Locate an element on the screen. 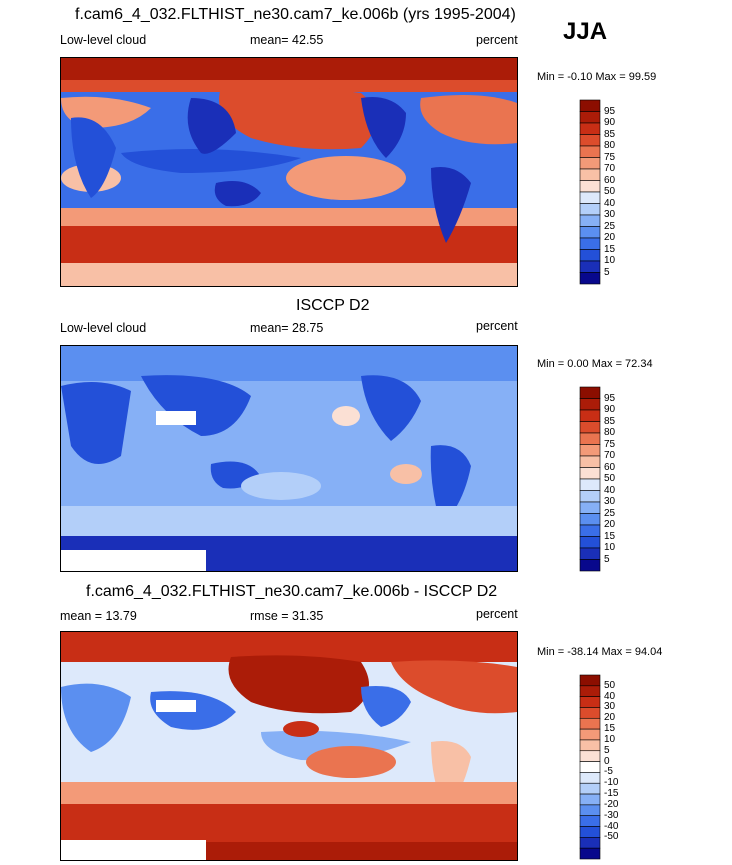 Image resolution: width=732 pixels, height=865 pixels. panel-1-so-edge is located at coordinates (289, 218).